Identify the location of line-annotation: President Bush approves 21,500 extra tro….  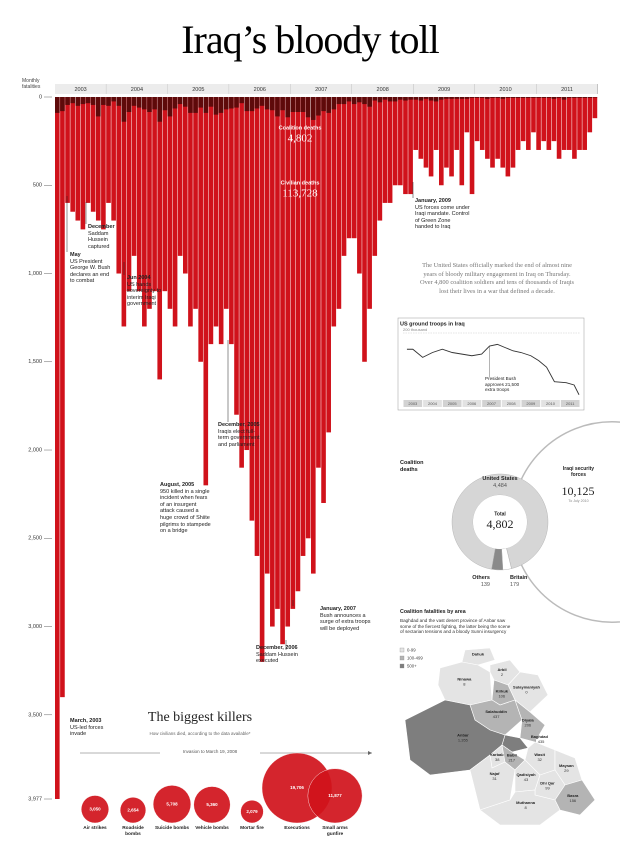
(502, 384).